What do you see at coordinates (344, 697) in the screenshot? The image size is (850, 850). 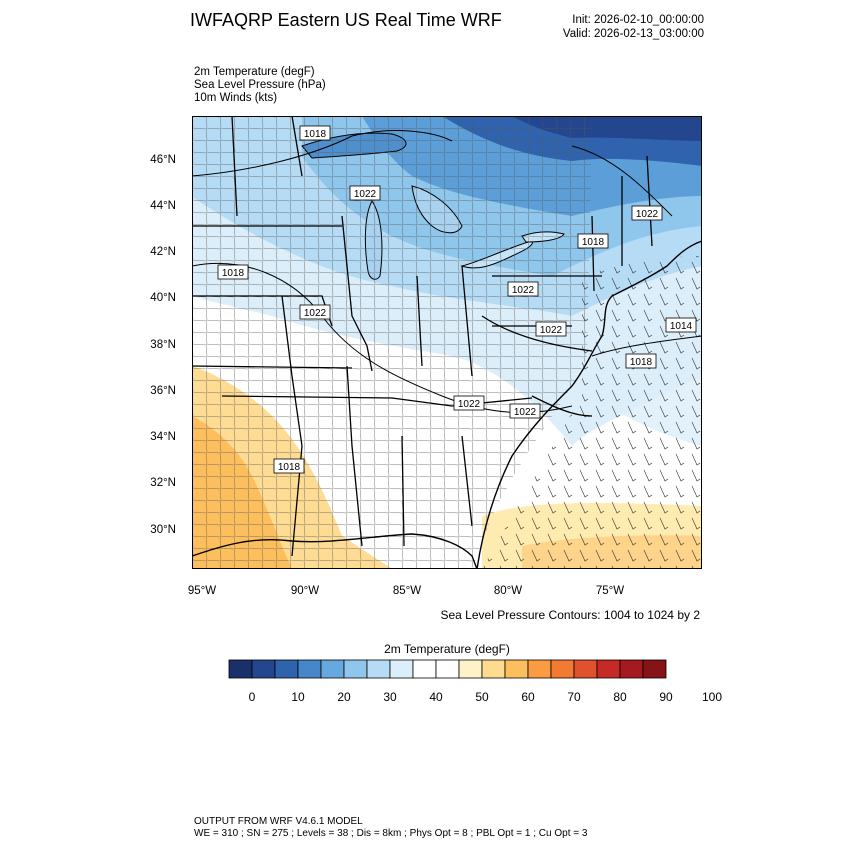 I see `colorbar-tick-label: 20` at bounding box center [344, 697].